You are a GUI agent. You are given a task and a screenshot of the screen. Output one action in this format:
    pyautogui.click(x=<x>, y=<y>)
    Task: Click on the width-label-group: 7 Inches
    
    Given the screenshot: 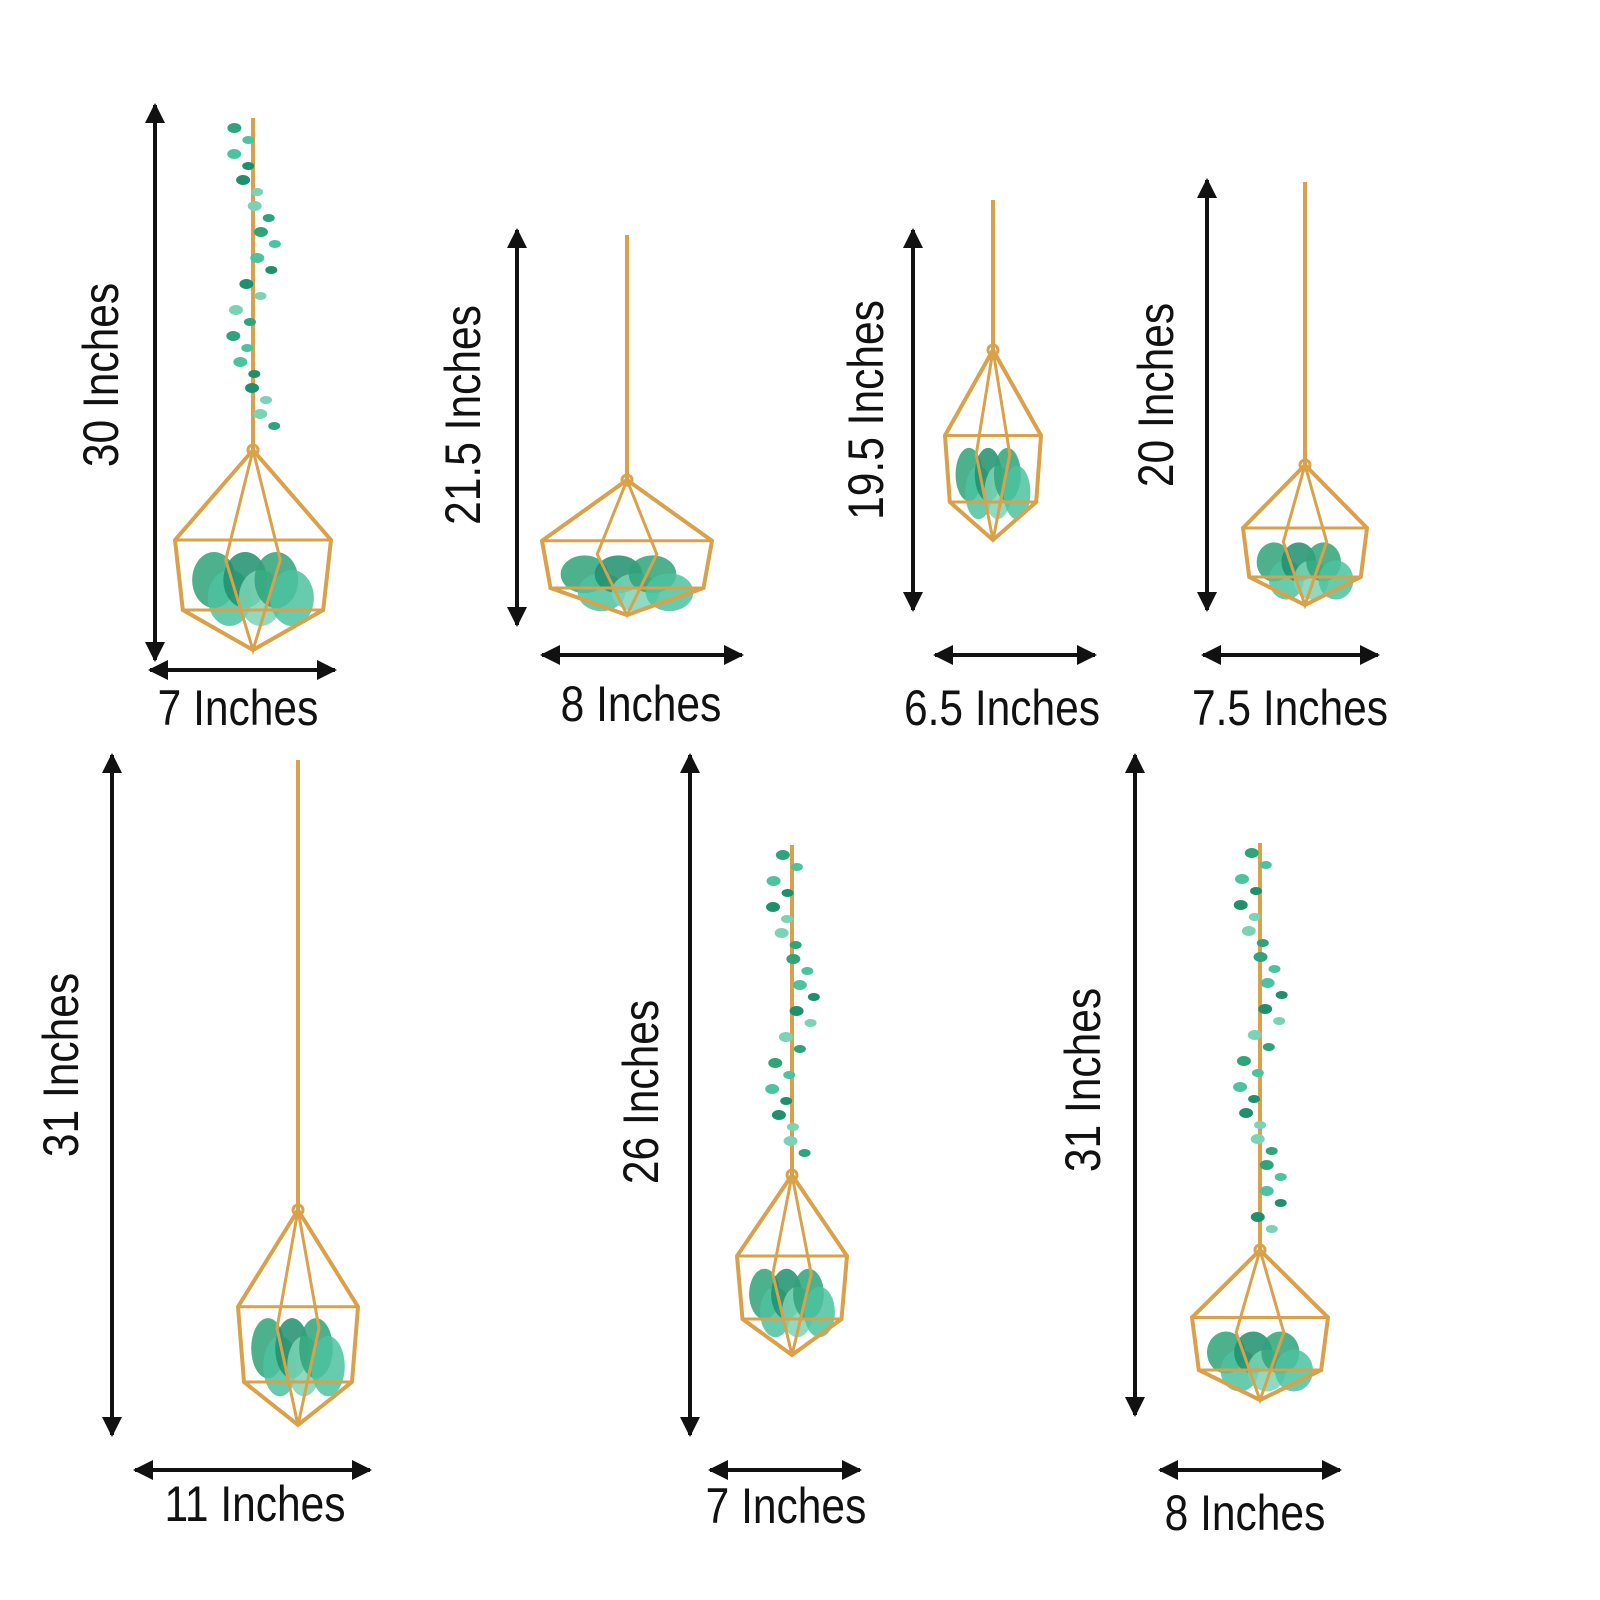 What is the action you would take?
    pyautogui.click(x=238, y=708)
    